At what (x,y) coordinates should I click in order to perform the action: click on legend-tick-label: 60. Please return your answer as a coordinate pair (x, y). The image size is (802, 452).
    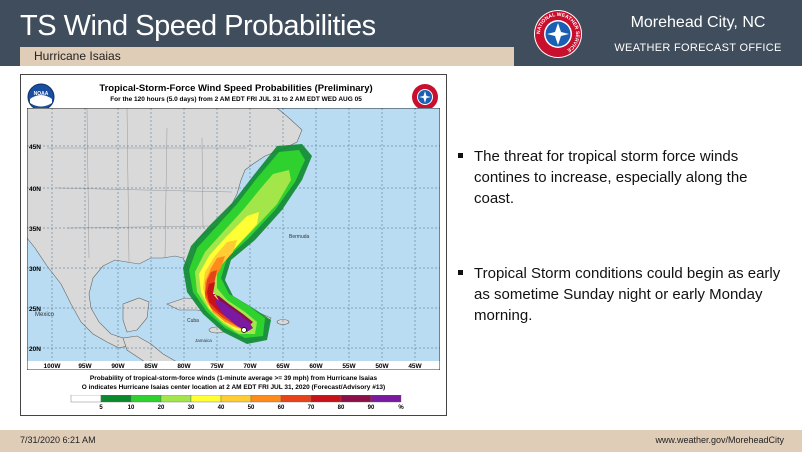
    Looking at the image, I should click on (281, 408).